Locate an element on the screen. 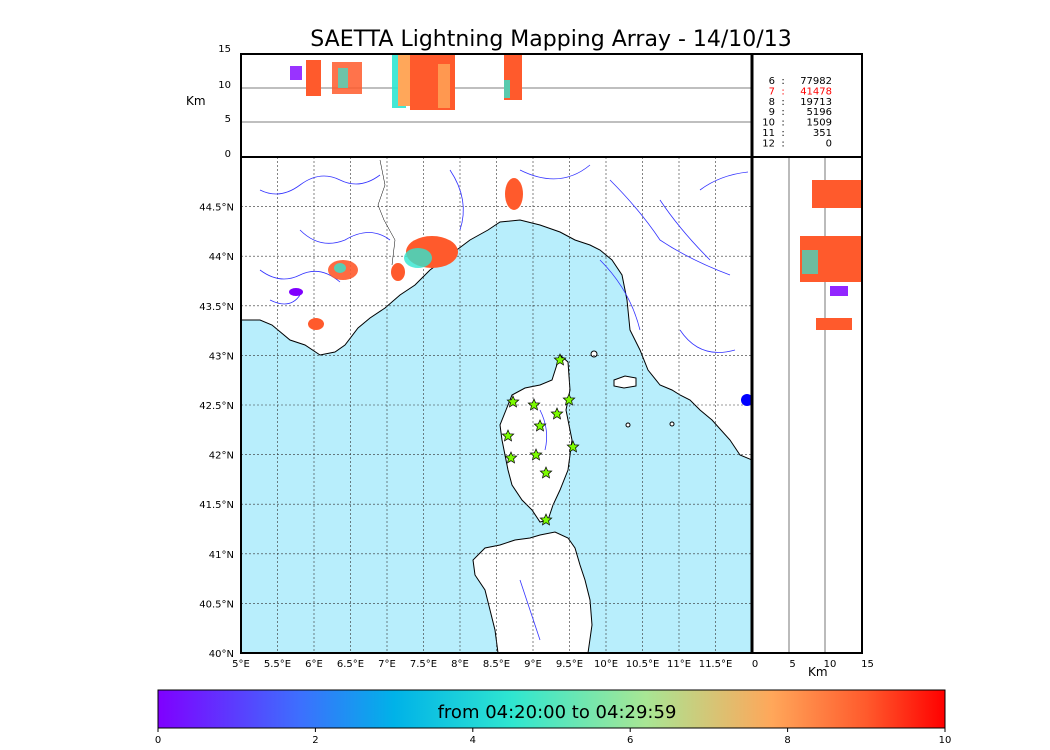 The width and height of the screenshot is (1050, 750). km-axis-label: Km is located at coordinates (818, 672).